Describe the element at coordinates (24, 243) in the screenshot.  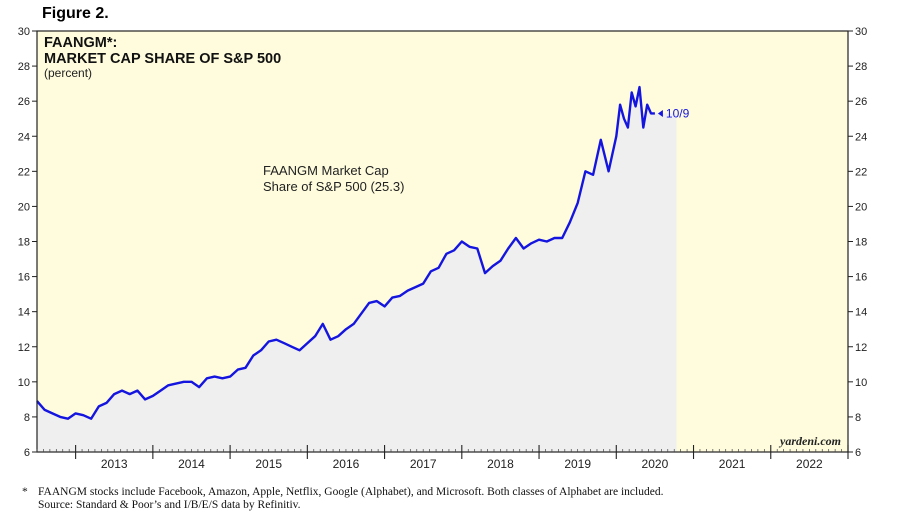
I see `y-tick-label-left: 18` at that location.